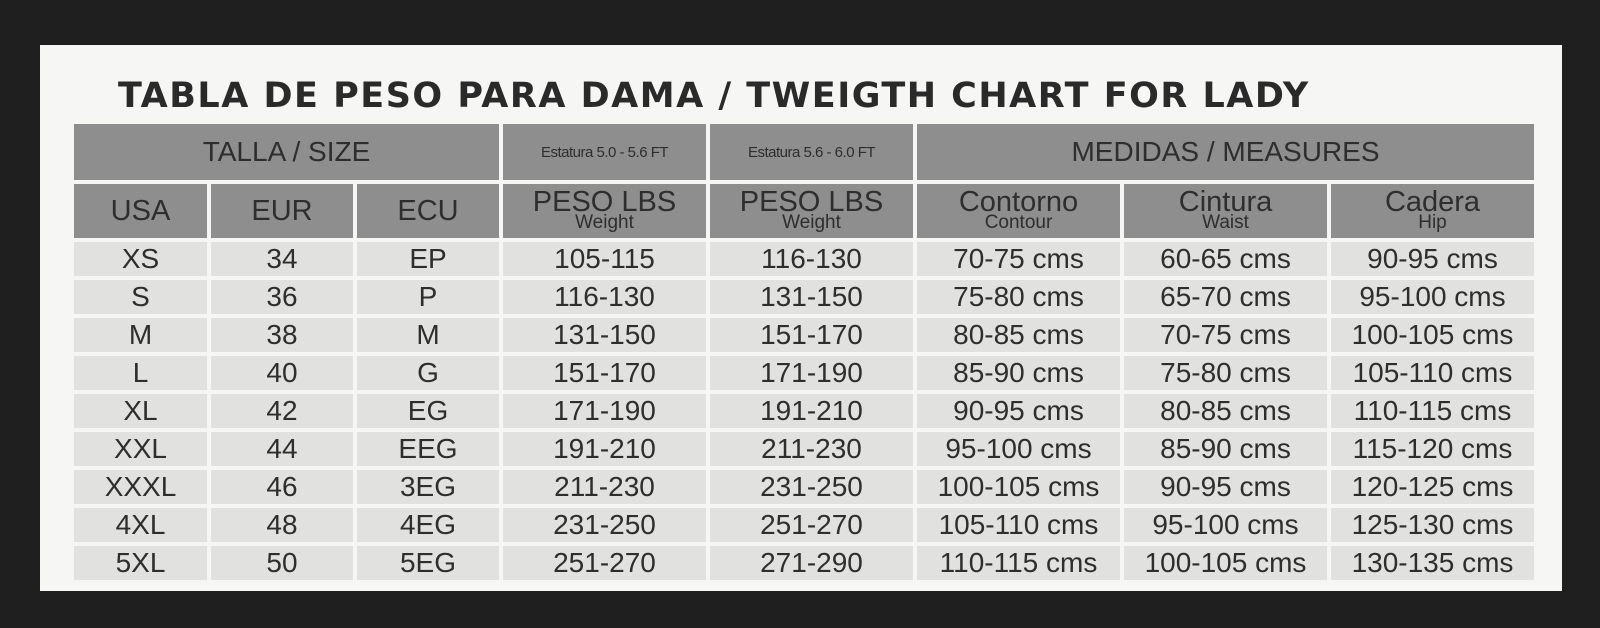 The image size is (1600, 628). I want to click on table-cell: G, so click(428, 373).